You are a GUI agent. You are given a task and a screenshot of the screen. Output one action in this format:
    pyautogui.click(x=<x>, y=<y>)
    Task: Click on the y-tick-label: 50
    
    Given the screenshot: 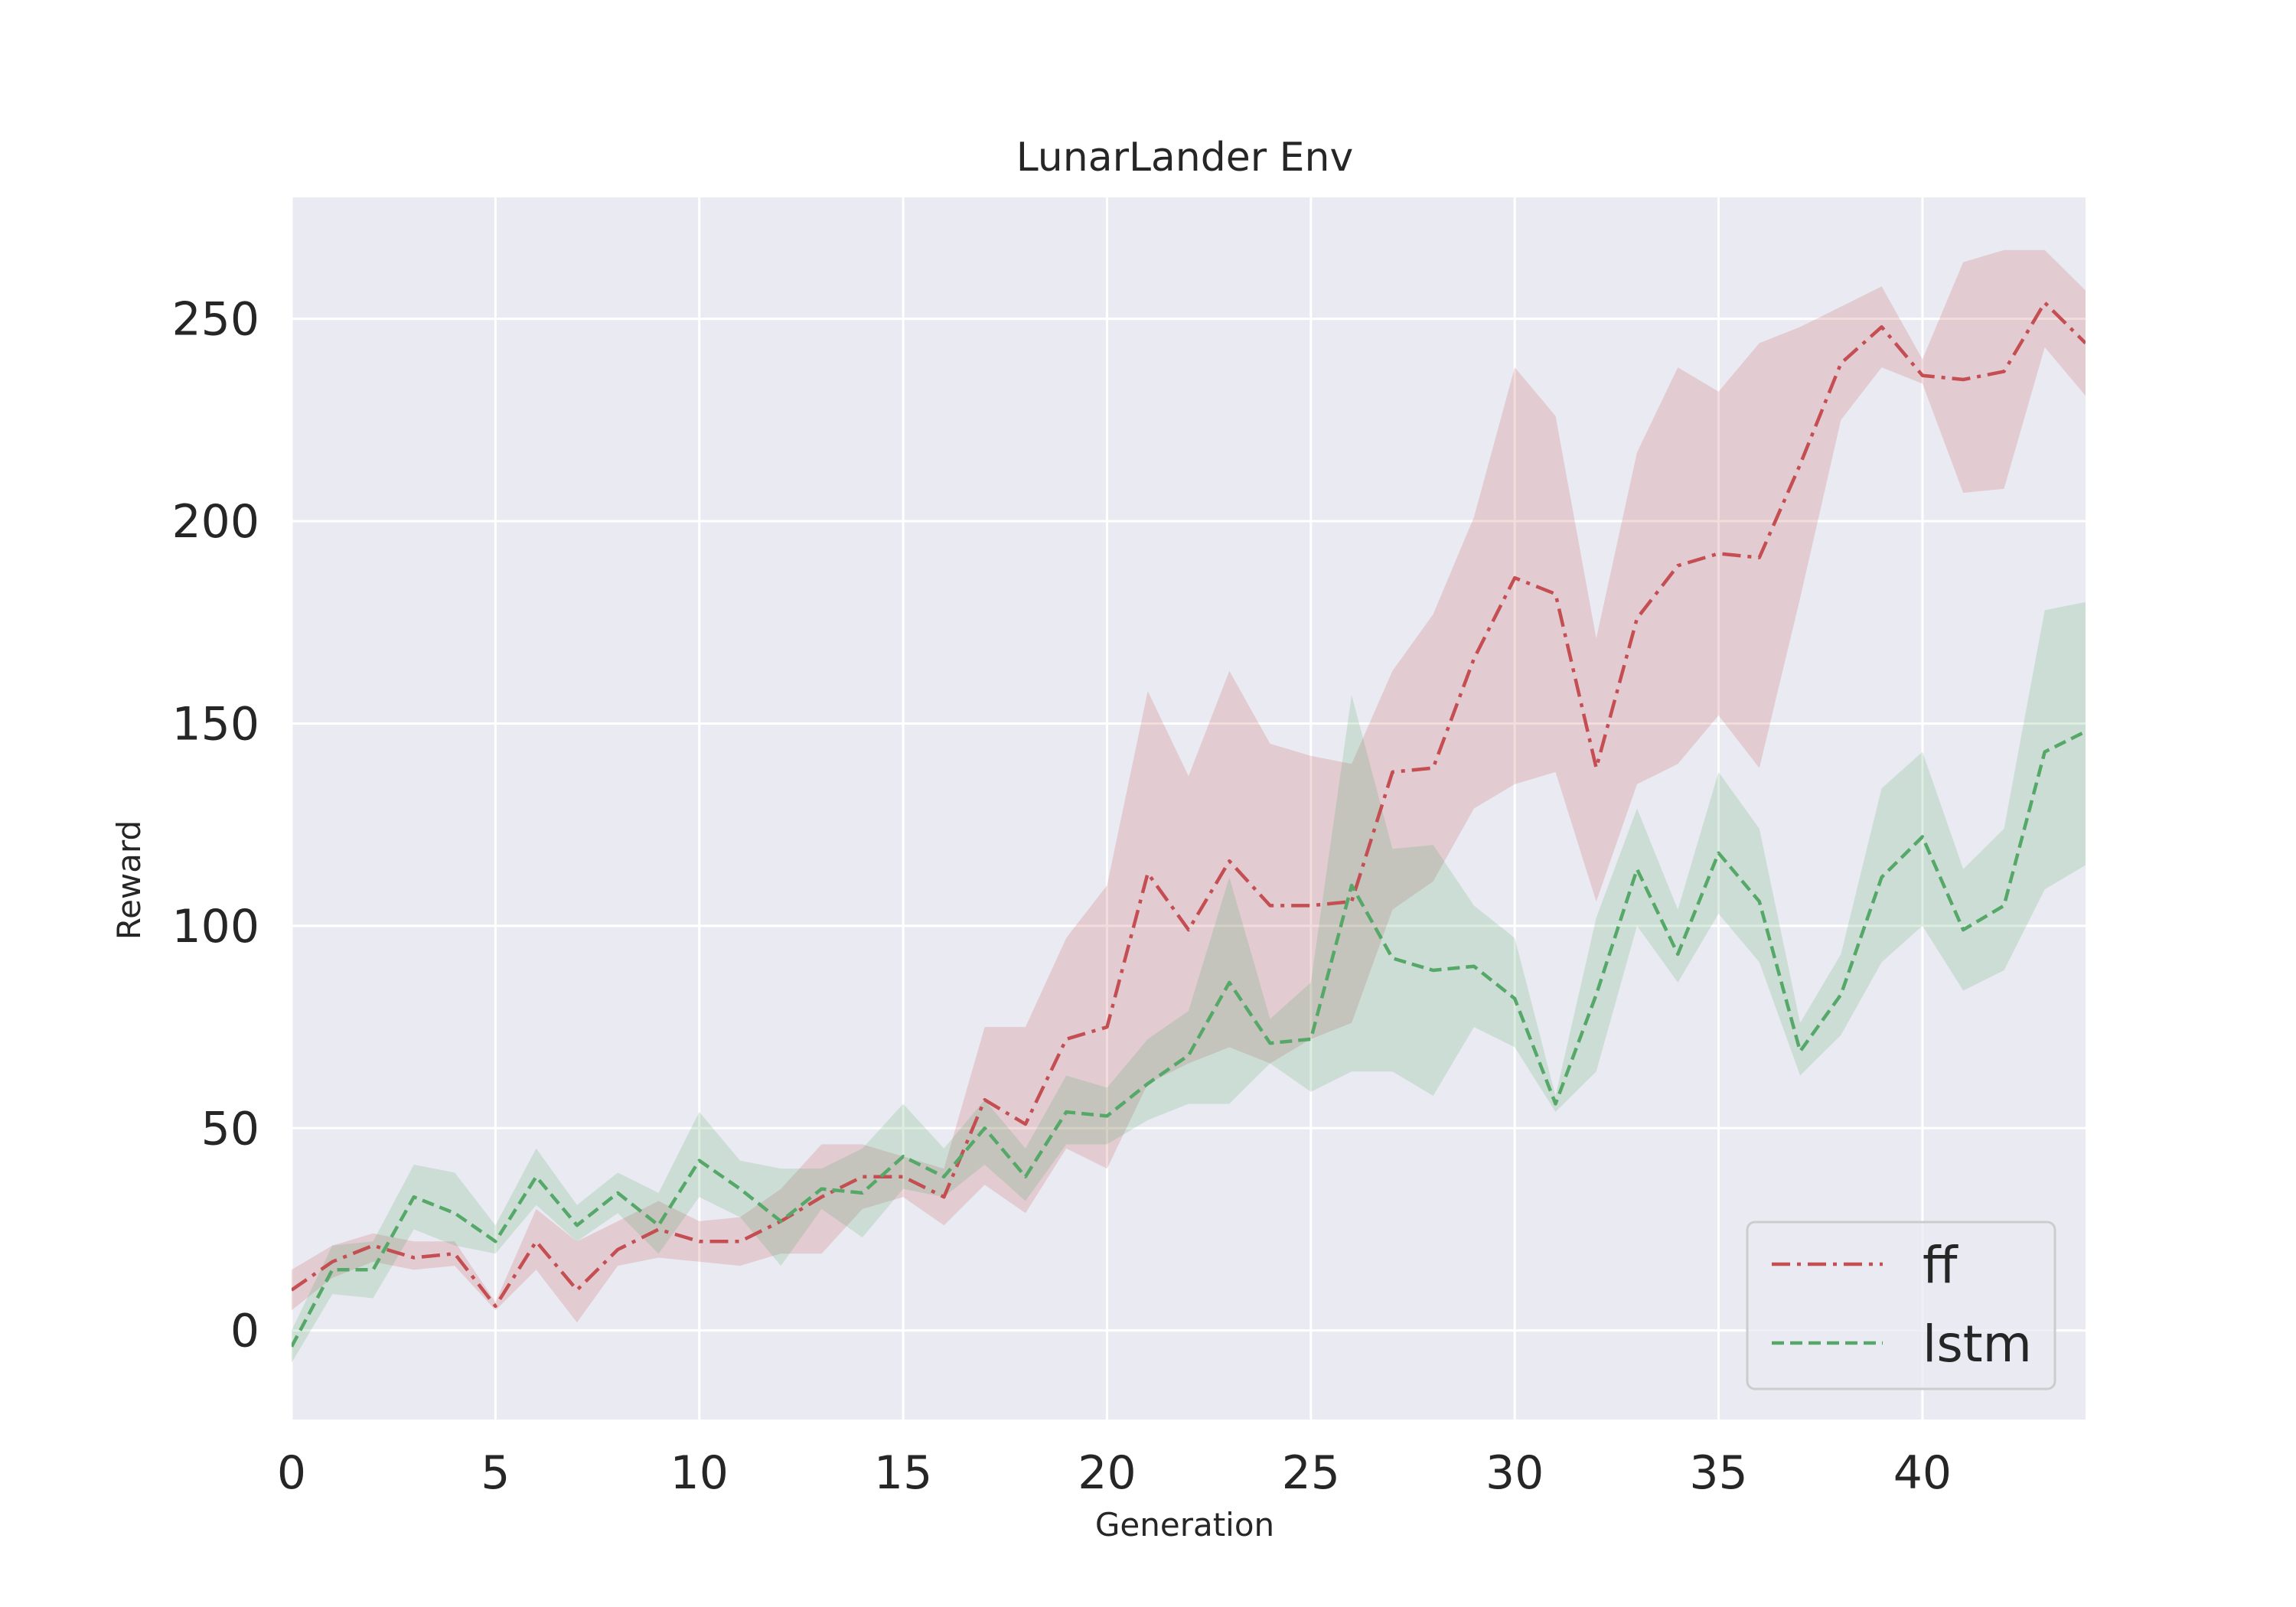 What is the action you would take?
    pyautogui.click(x=230, y=1129)
    